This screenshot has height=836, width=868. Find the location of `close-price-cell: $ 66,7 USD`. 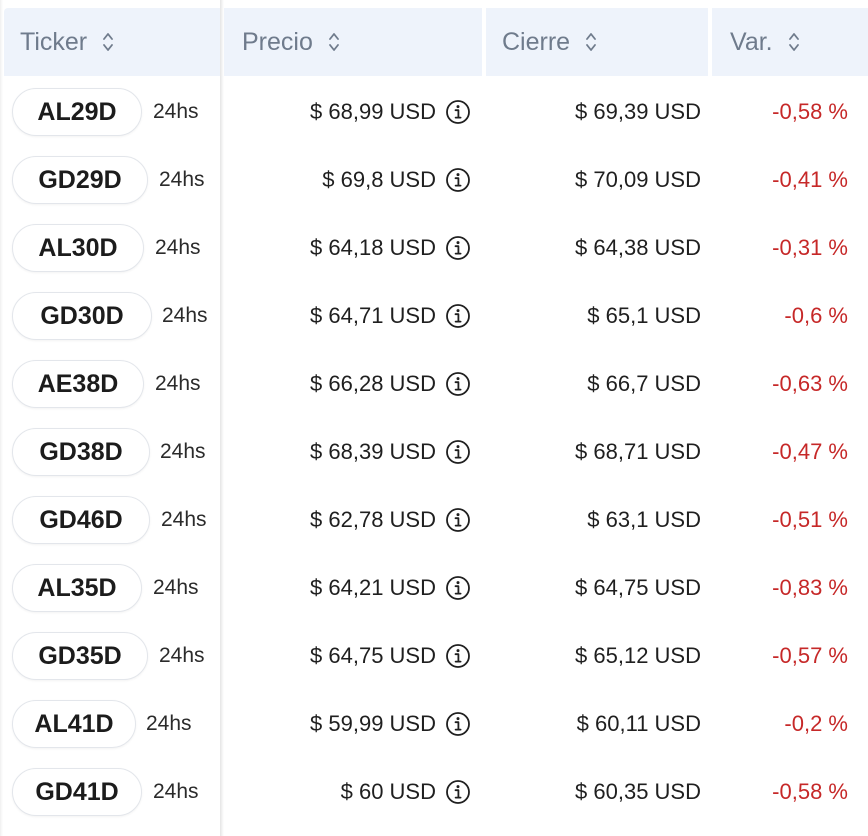

close-price-cell: $ 66,7 USD is located at coordinates (644, 383).